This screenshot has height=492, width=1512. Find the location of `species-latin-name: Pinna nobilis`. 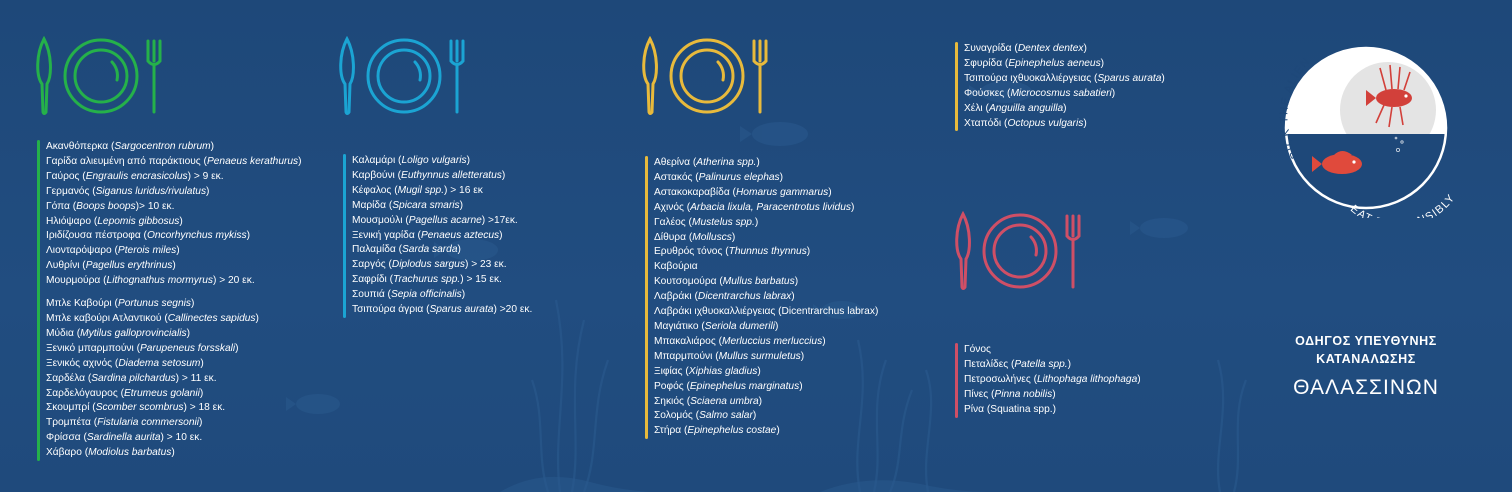

species-latin-name: Pinna nobilis is located at coordinates (1023, 394).